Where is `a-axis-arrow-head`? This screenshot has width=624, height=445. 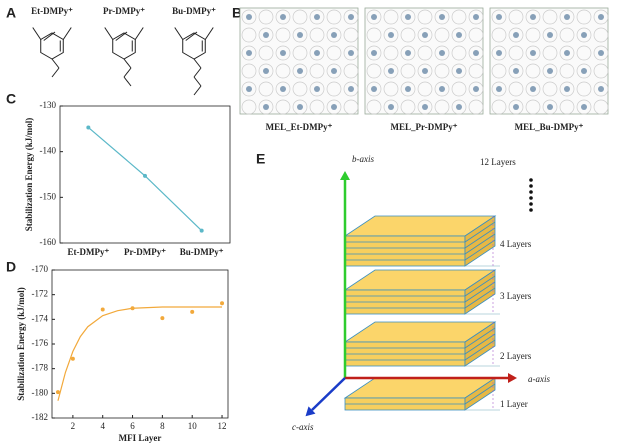 a-axis-arrow-head is located at coordinates (512, 378).